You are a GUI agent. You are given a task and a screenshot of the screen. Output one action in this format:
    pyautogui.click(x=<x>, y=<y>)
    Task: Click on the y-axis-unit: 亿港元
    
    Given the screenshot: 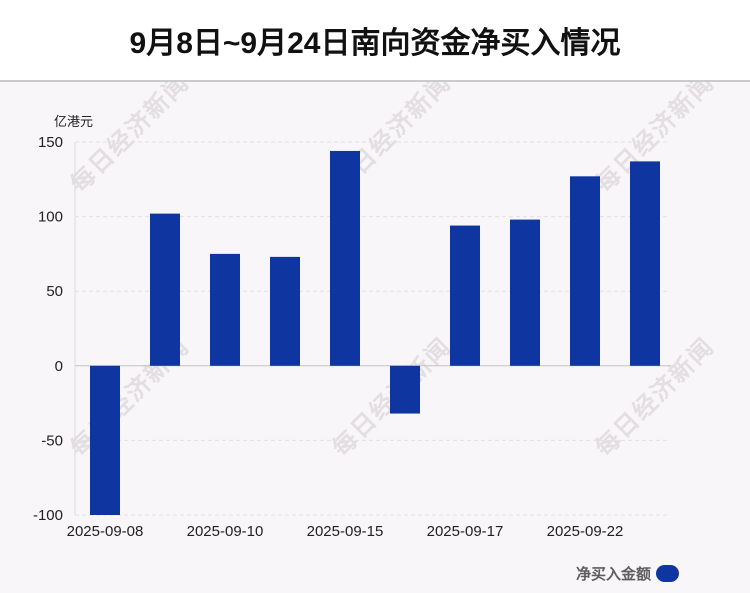 What is the action you would take?
    pyautogui.click(x=73, y=121)
    